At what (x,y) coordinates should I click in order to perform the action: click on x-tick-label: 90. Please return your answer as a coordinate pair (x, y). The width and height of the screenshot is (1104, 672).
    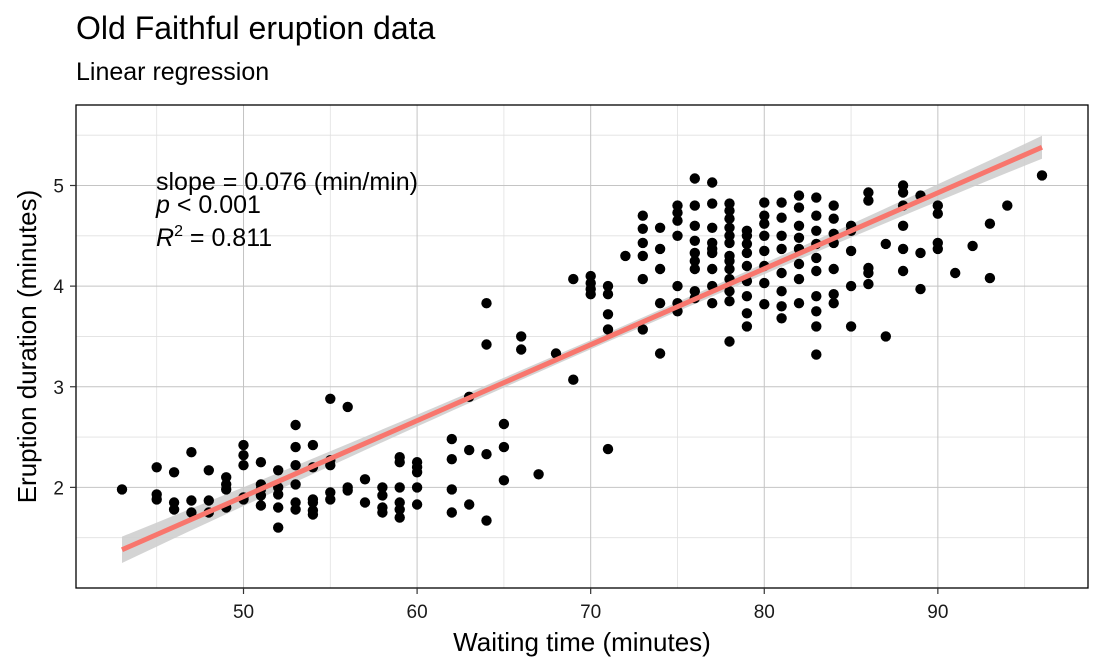
    Looking at the image, I should click on (937, 612).